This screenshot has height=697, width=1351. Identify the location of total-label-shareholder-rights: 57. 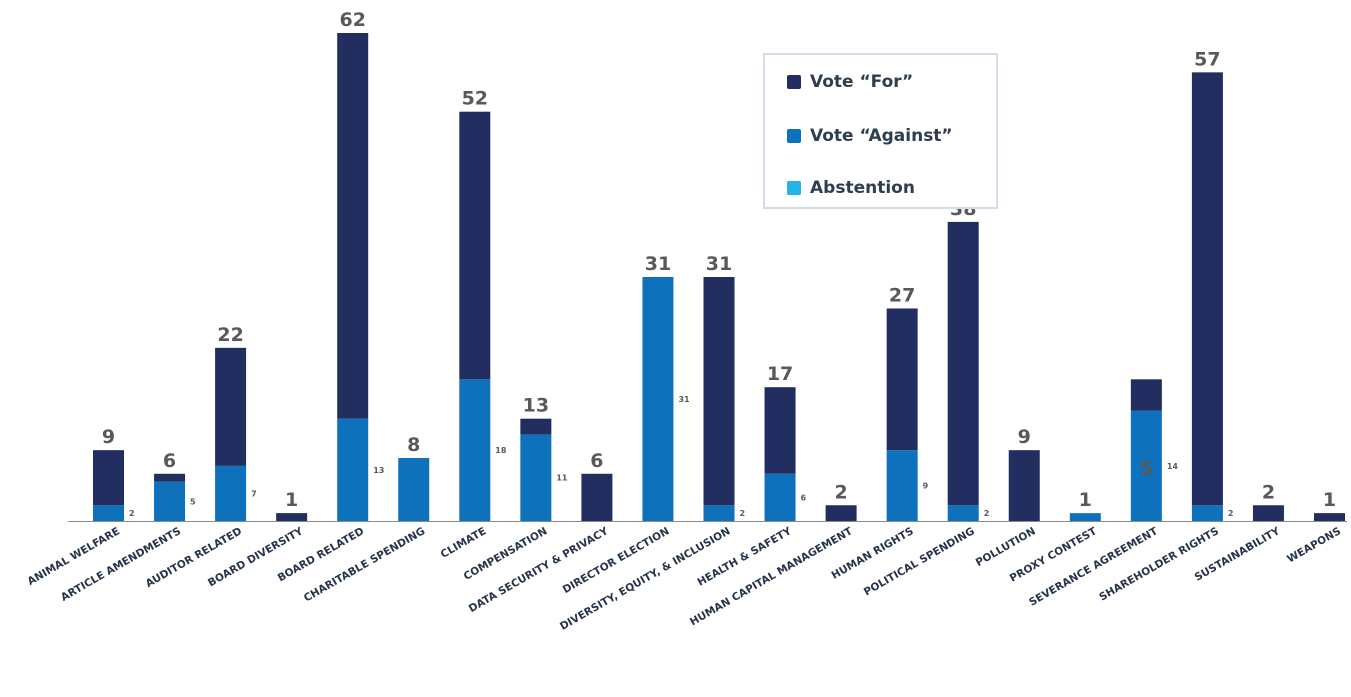
(1207, 59).